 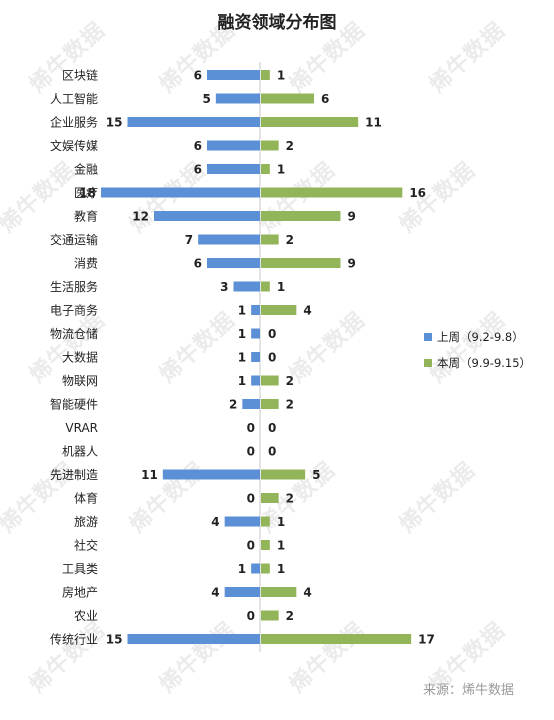 What do you see at coordinates (74, 239) in the screenshot?
I see `category-label: 交通运输` at bounding box center [74, 239].